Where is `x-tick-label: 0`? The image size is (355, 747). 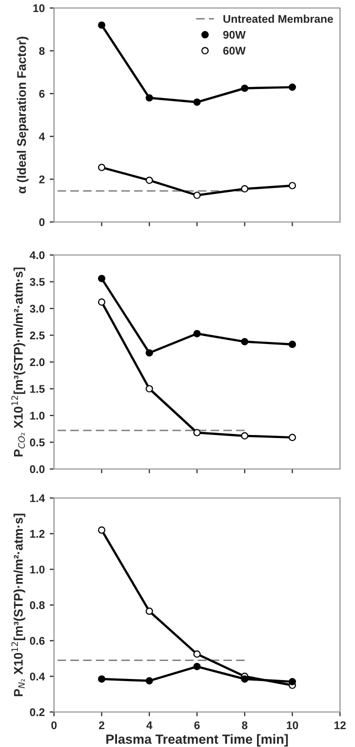 x-tick-label: 0 is located at coordinates (54, 725).